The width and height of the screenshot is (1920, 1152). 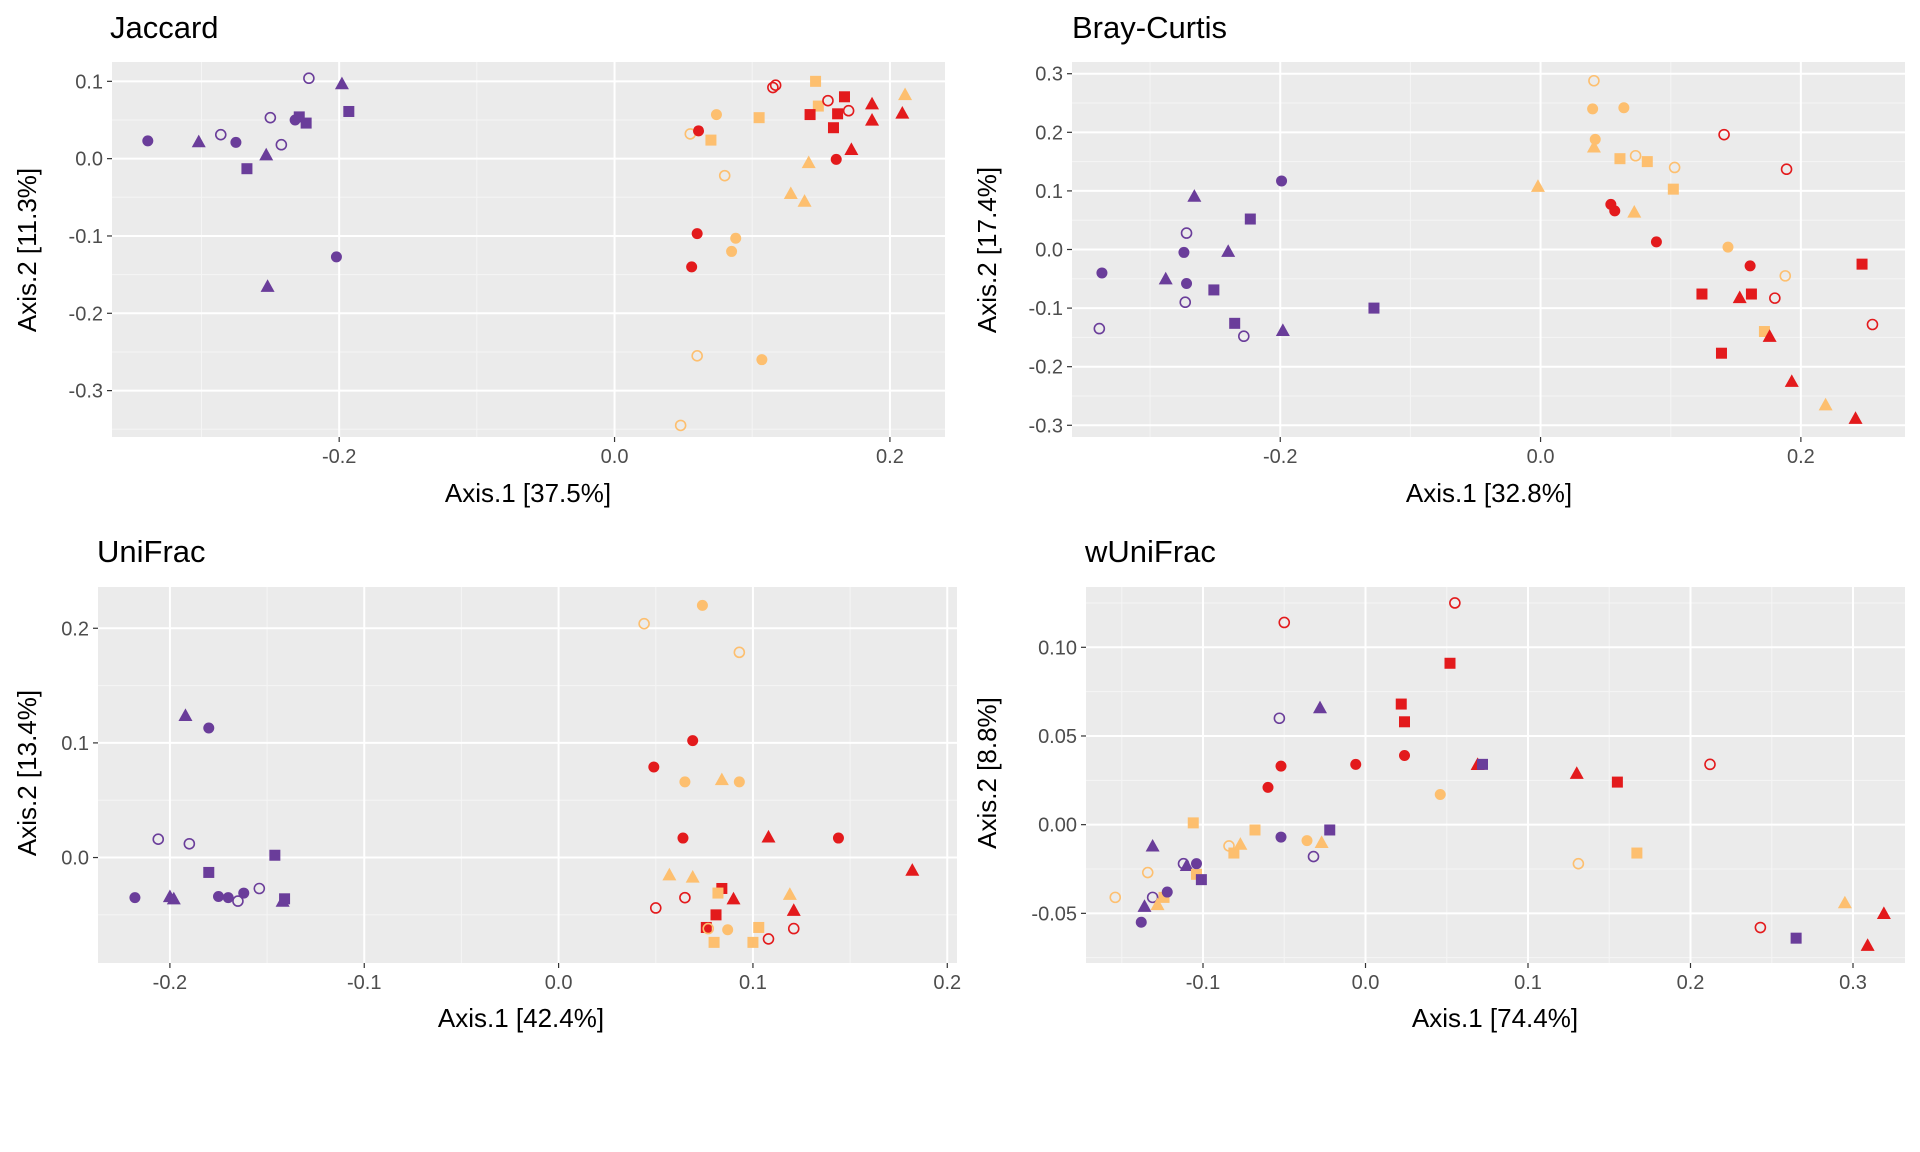 What do you see at coordinates (753, 983) in the screenshot?
I see `x-tick-label: 0.1` at bounding box center [753, 983].